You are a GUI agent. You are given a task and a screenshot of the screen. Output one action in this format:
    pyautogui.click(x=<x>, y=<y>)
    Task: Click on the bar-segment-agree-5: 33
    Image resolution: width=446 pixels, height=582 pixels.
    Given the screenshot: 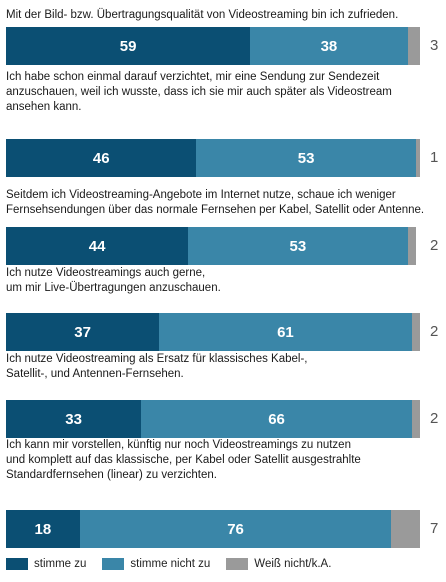 What is the action you would take?
    pyautogui.click(x=74, y=419)
    